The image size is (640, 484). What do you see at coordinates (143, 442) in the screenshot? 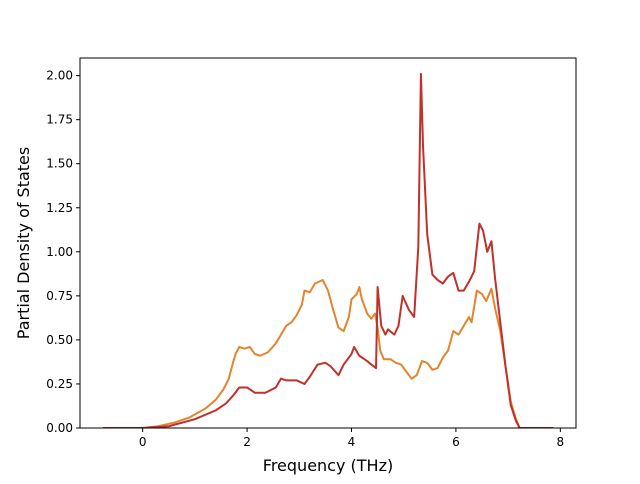
I see `x-tick-label: 0` at bounding box center [143, 442].